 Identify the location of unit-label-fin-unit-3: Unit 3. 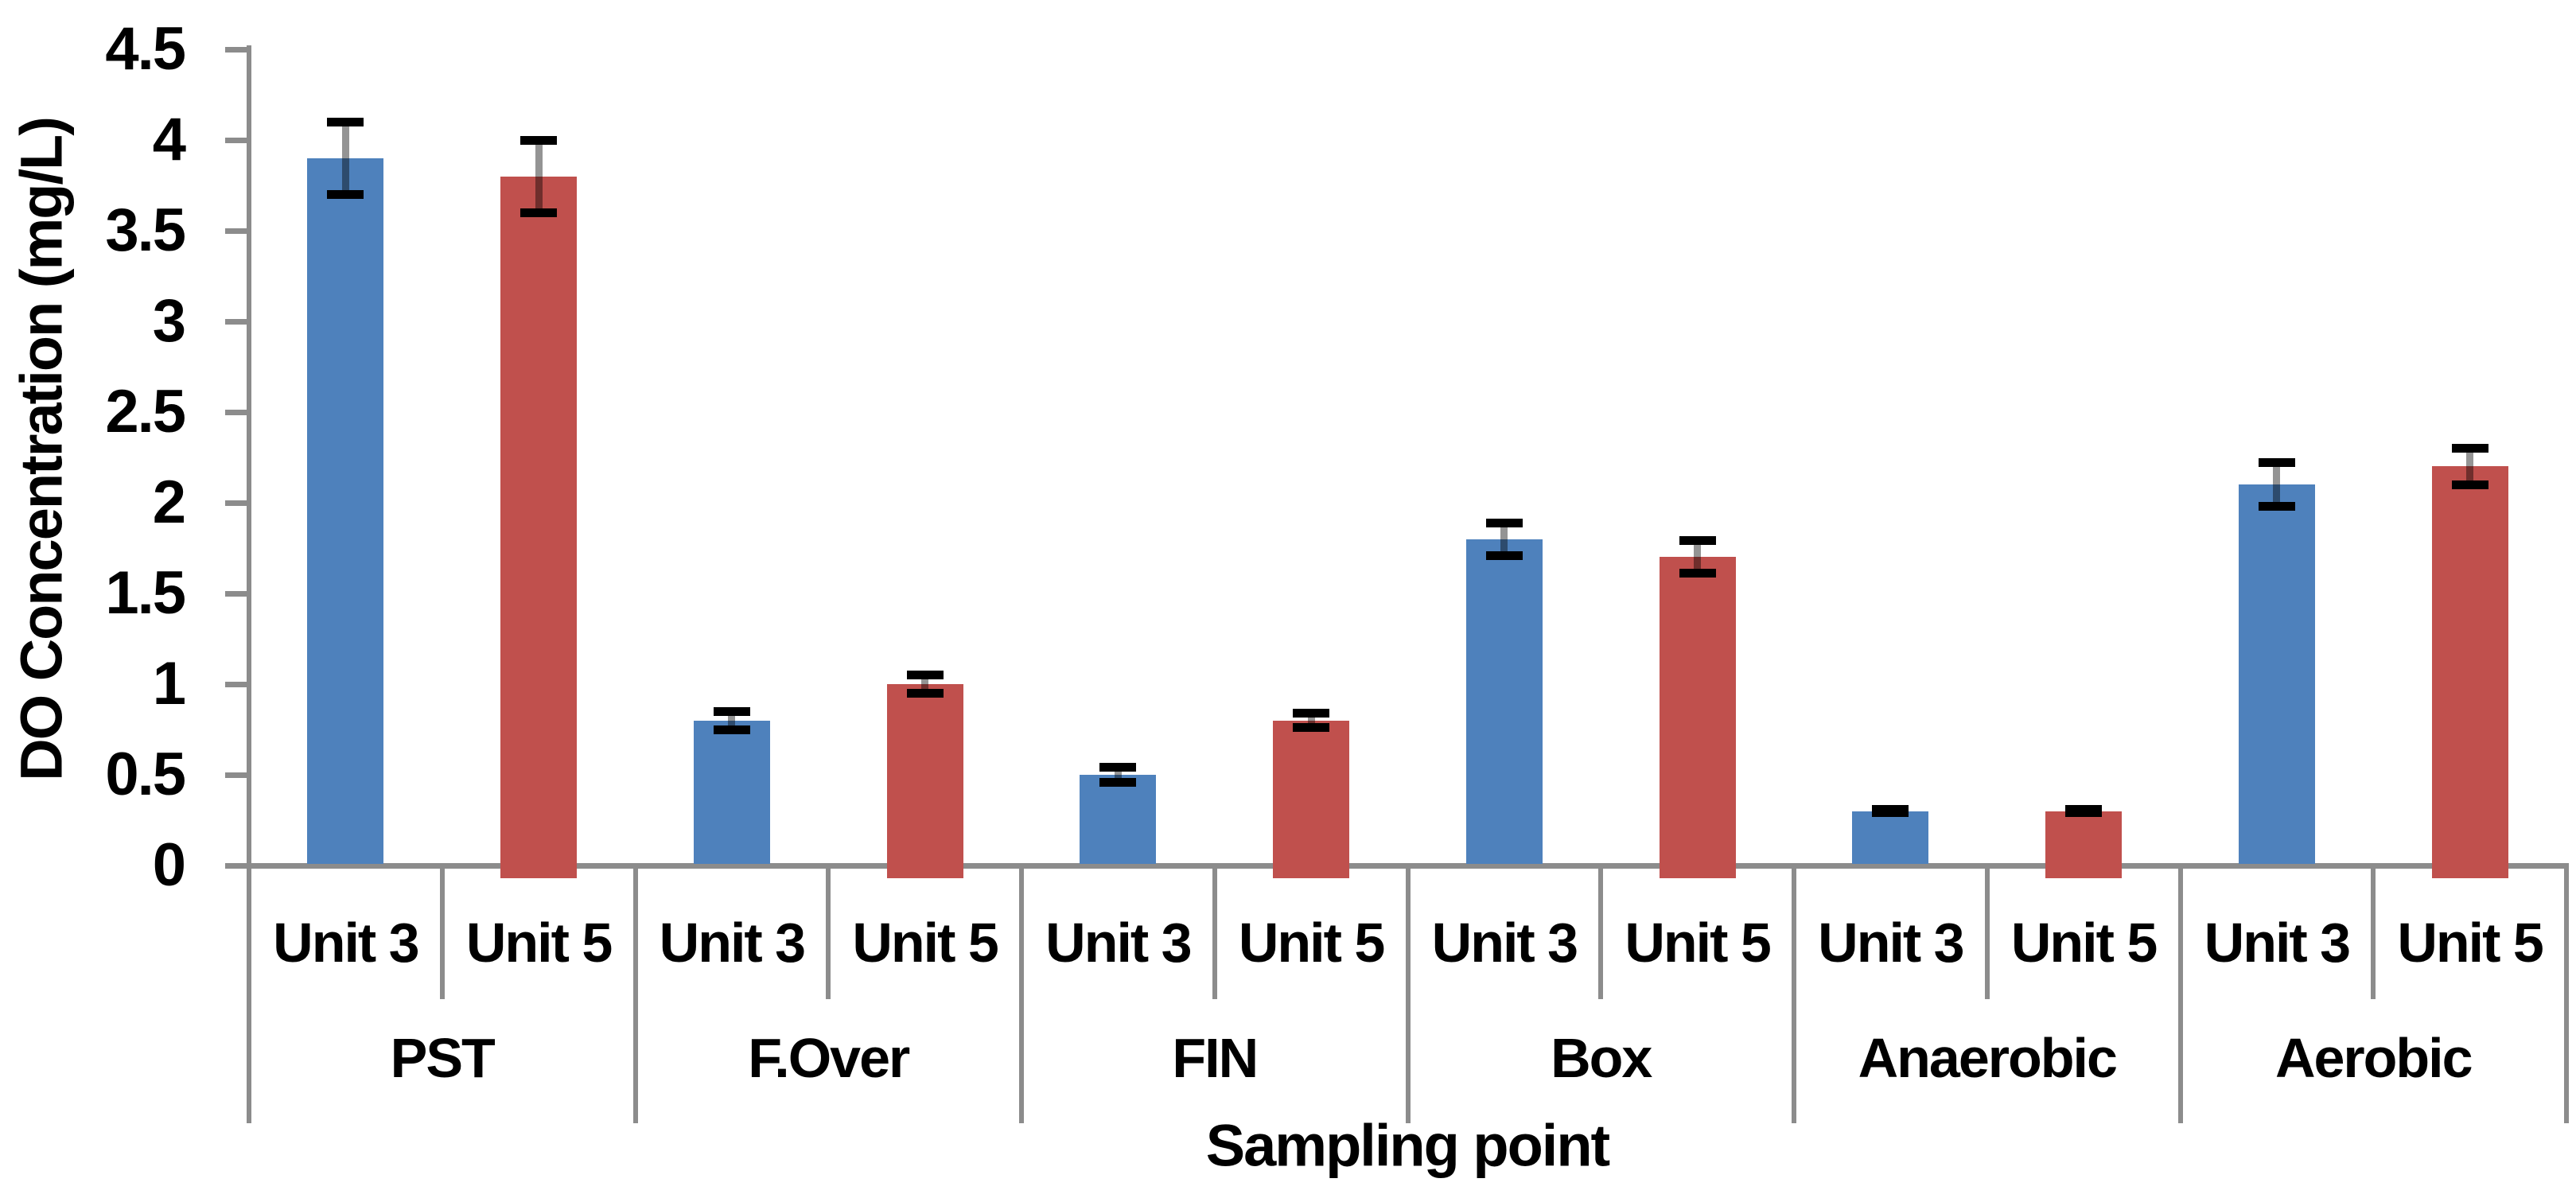
(1119, 943).